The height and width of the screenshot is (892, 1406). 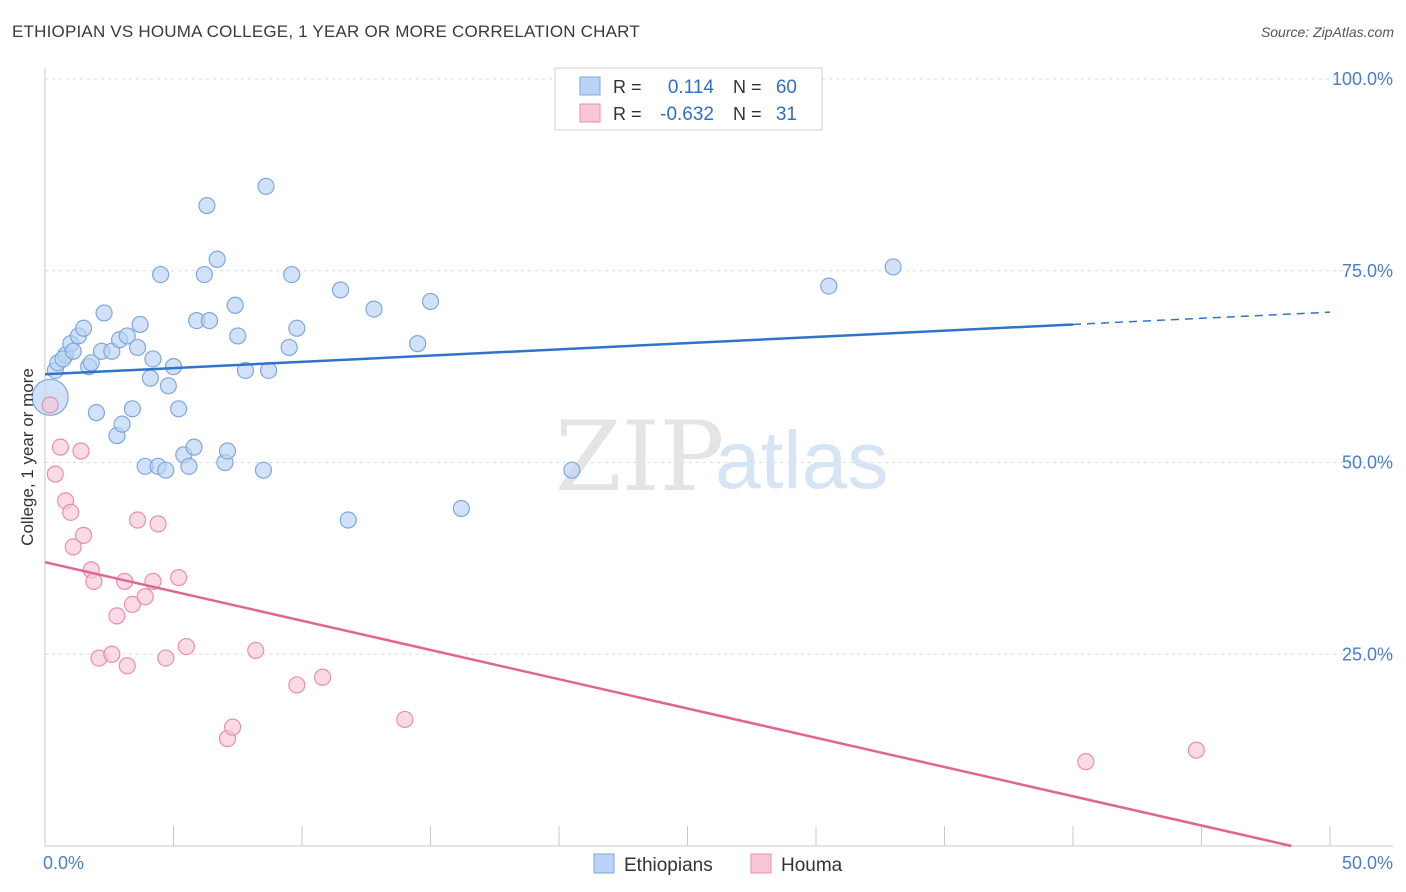 What do you see at coordinates (687, 836) in the screenshot?
I see `x-axis-ticks` at bounding box center [687, 836].